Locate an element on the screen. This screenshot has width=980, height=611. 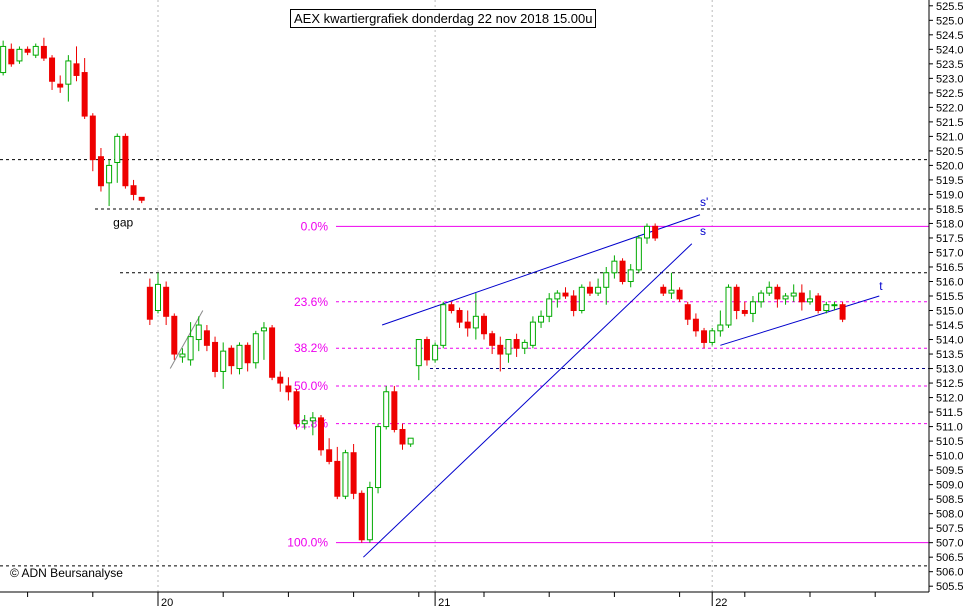
y-tick-label: 525.5 is located at coordinates (950, 7).